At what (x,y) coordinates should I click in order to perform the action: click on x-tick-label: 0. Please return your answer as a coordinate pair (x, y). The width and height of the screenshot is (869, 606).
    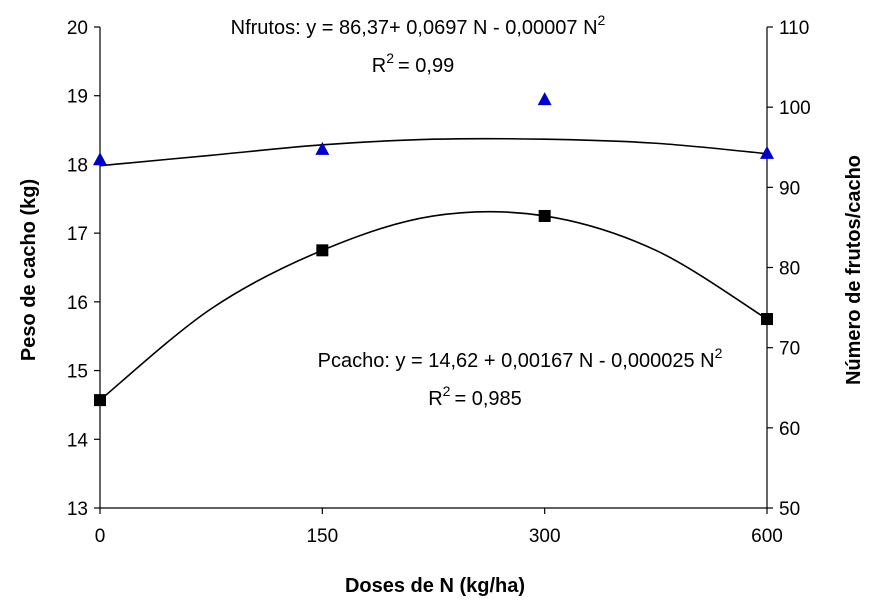
    Looking at the image, I should click on (100, 536).